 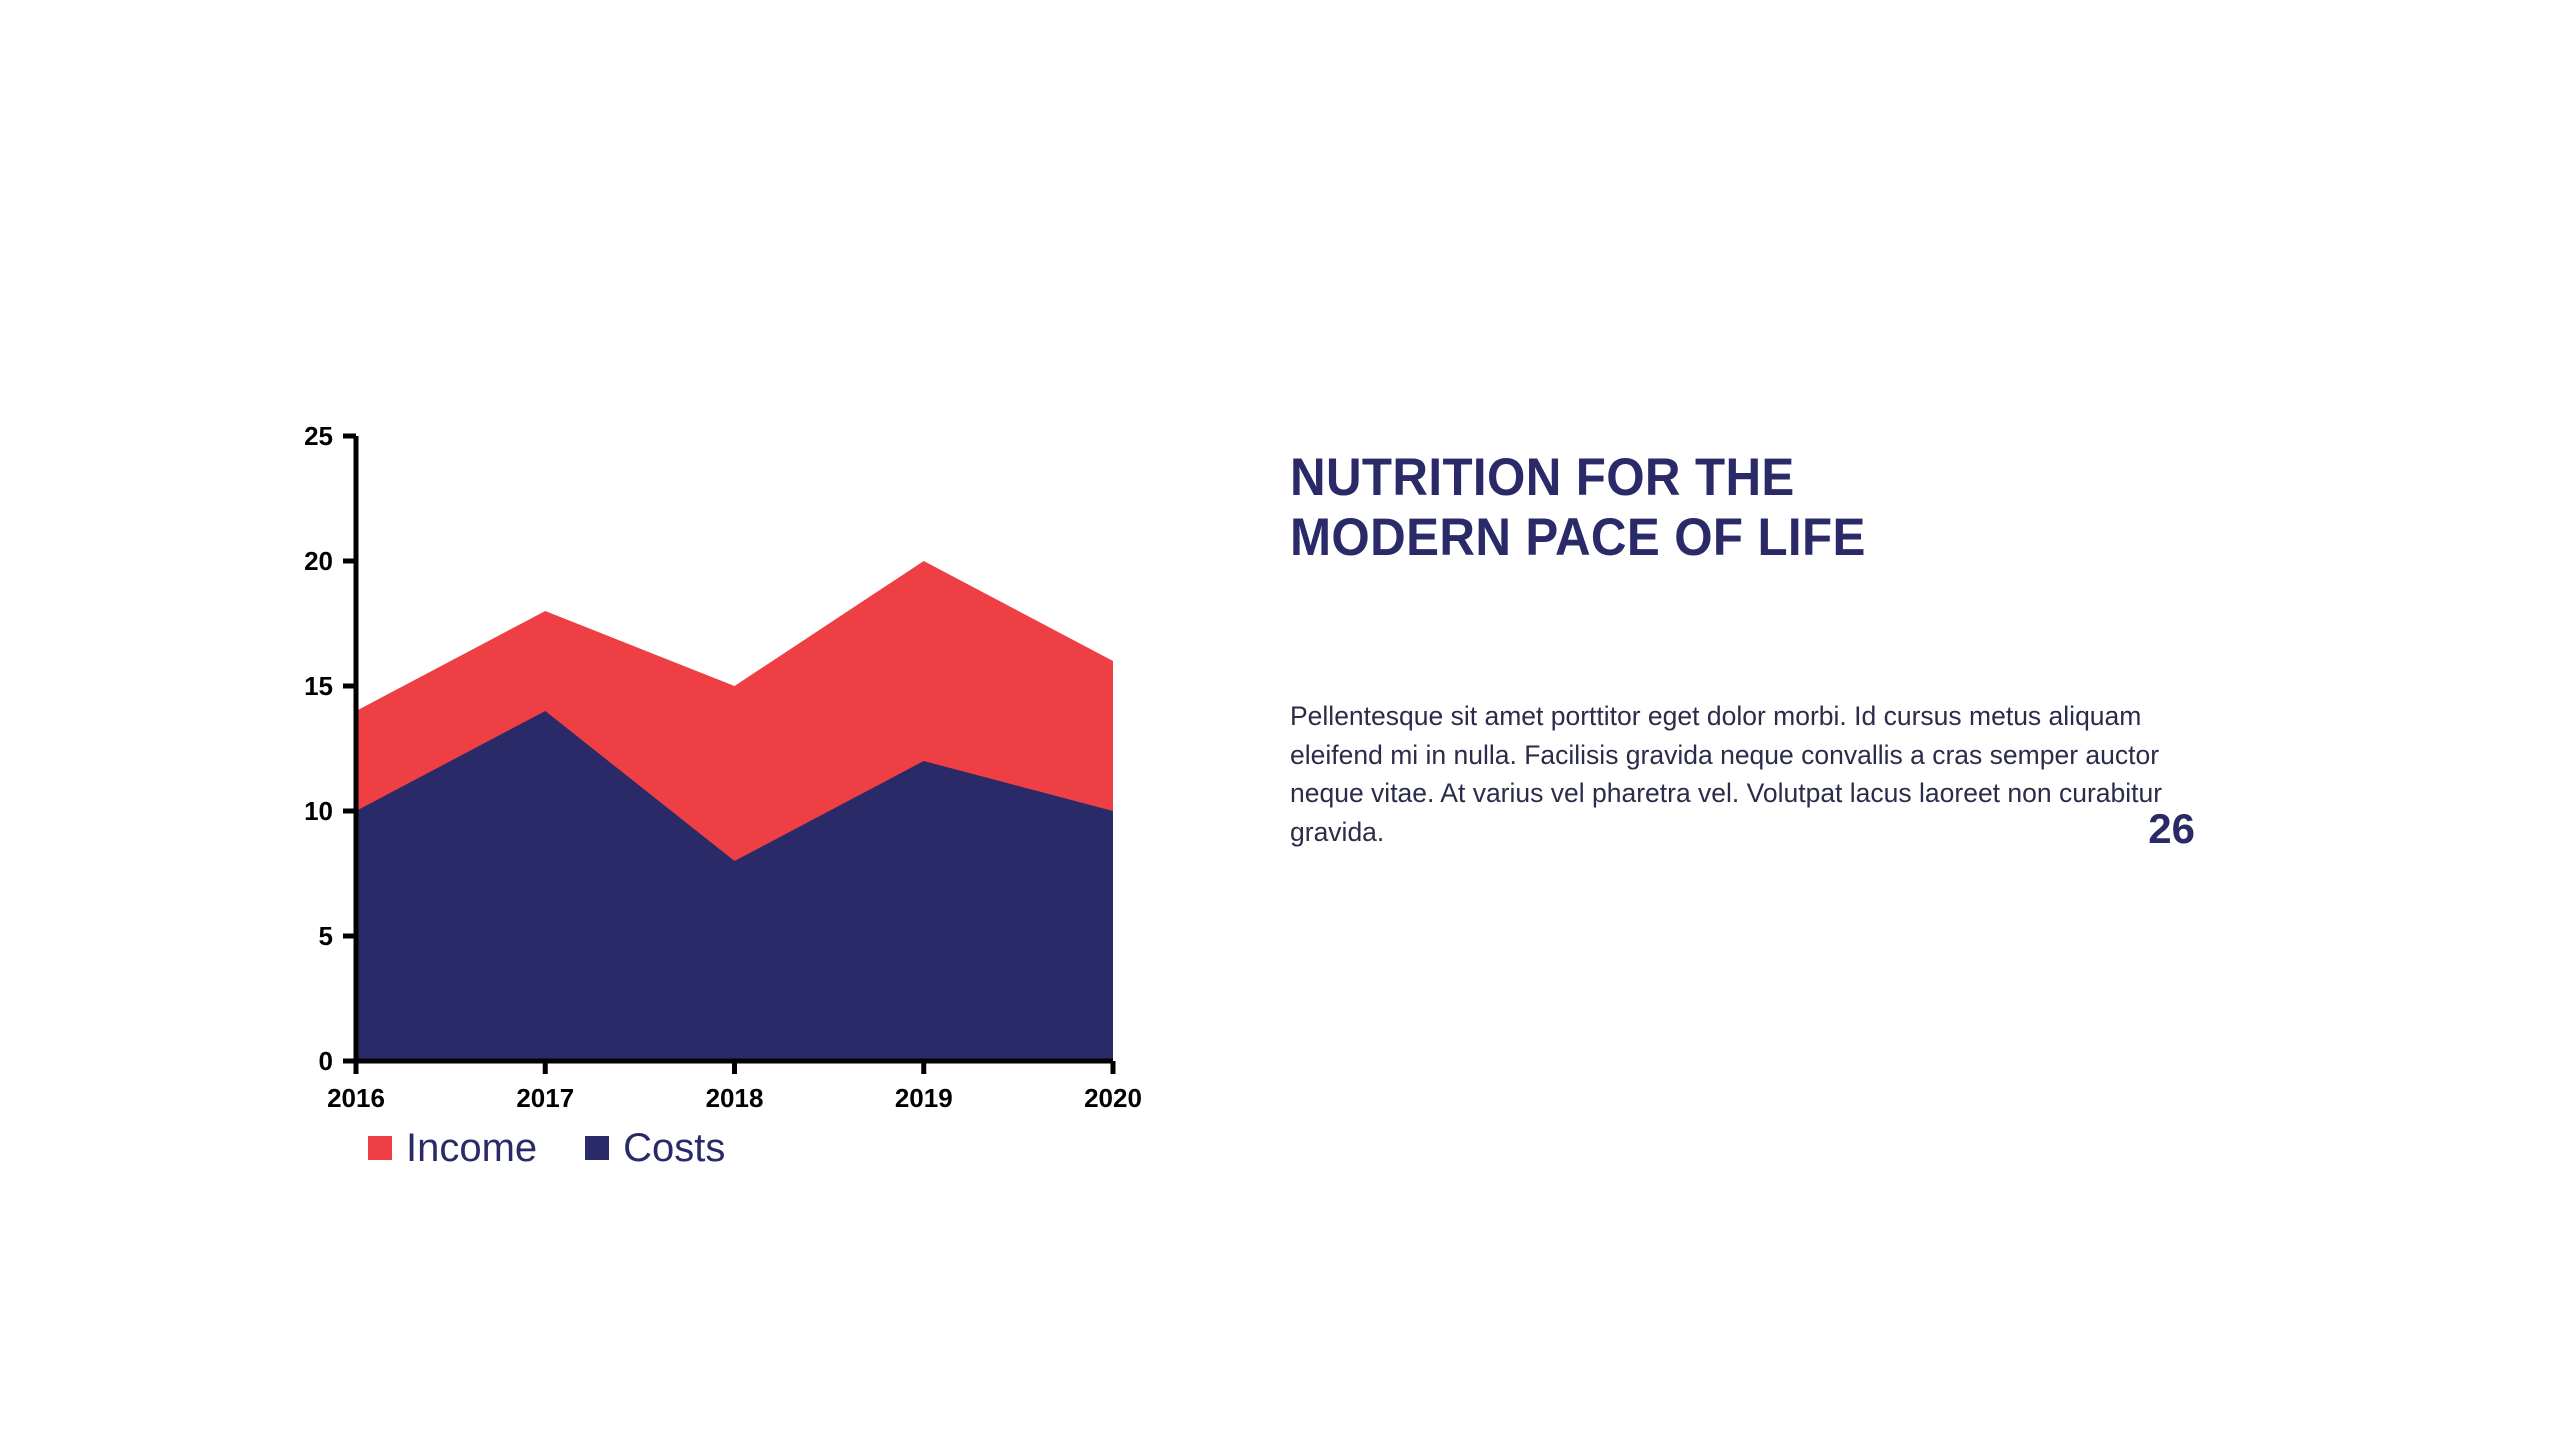 What do you see at coordinates (318, 561) in the screenshot?
I see `y-axis-tick-label: 20` at bounding box center [318, 561].